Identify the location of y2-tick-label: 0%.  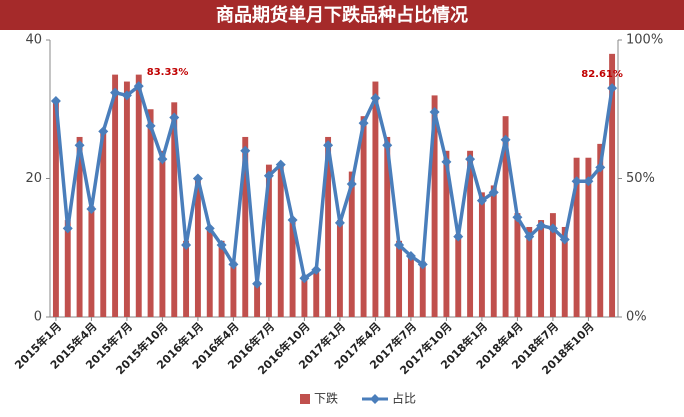
(636, 317).